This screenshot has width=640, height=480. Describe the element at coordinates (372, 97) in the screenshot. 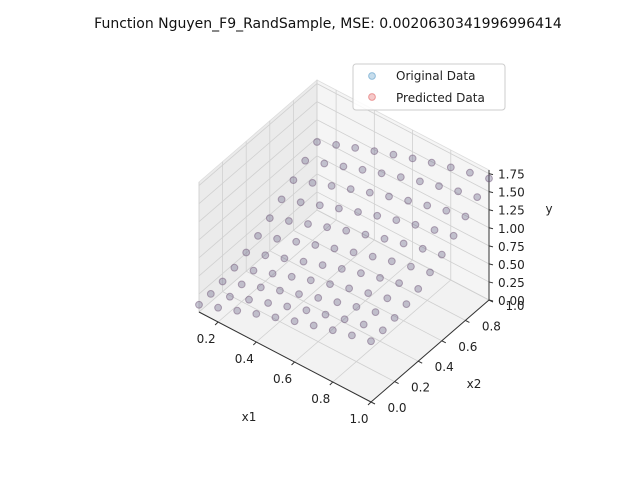

I see `legend-marker-predicted` at that location.